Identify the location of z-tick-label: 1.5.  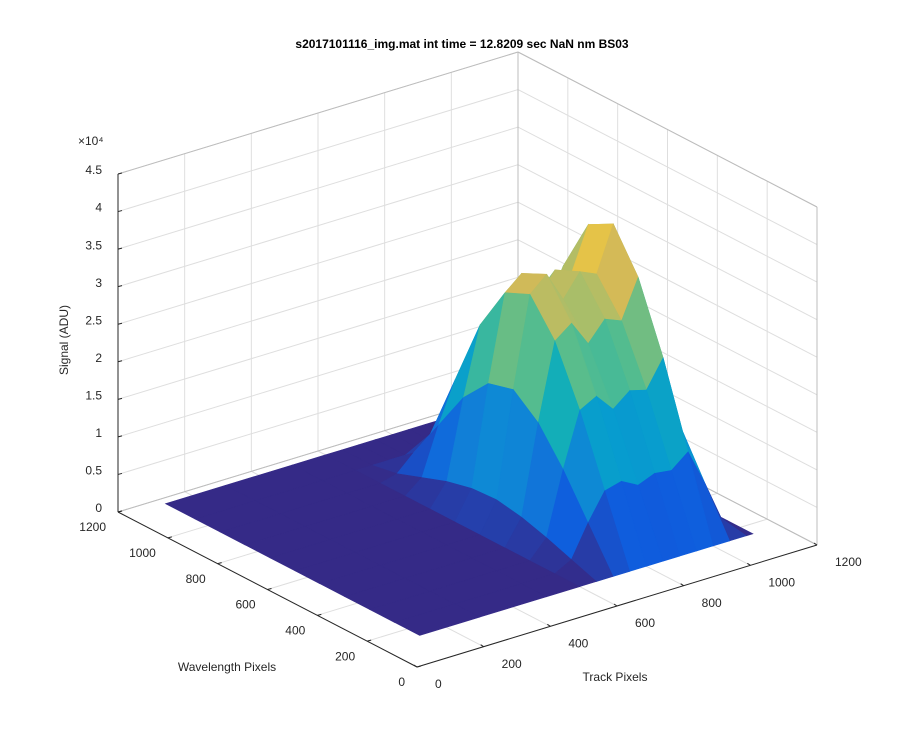
(93, 396).